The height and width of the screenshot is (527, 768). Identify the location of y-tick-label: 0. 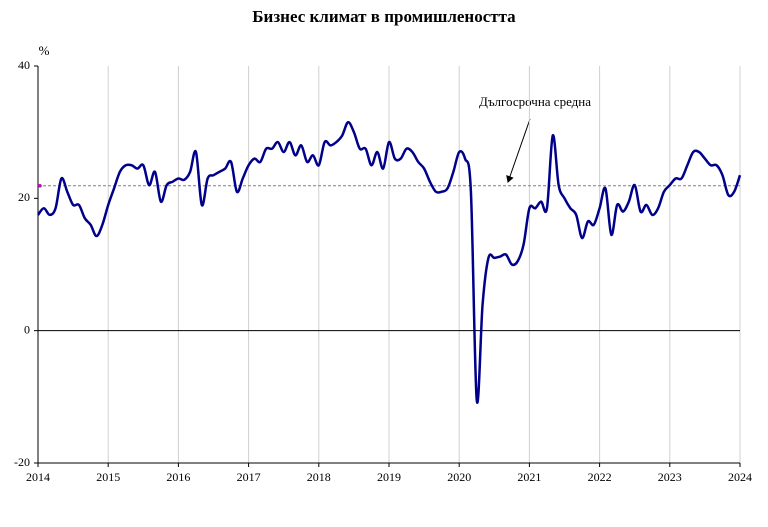
(27, 329).